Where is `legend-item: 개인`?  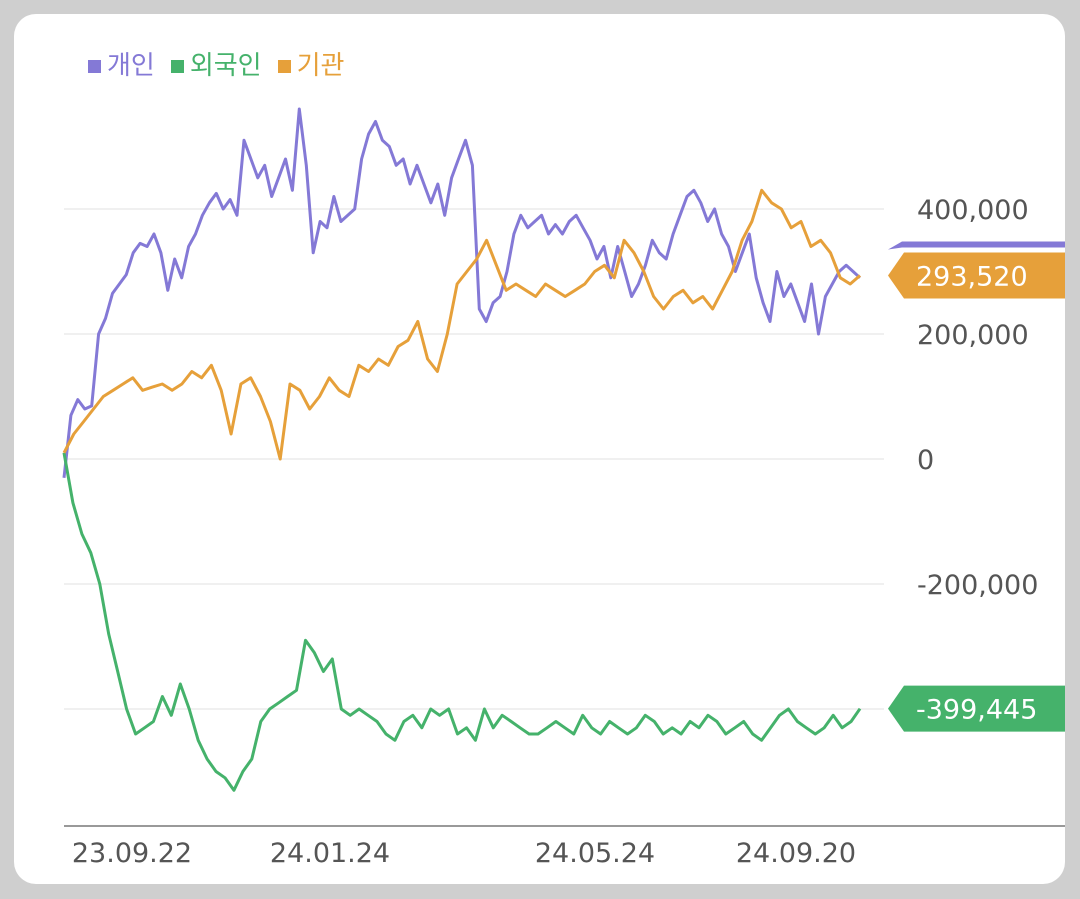
legend-item: 개인 is located at coordinates (121, 66).